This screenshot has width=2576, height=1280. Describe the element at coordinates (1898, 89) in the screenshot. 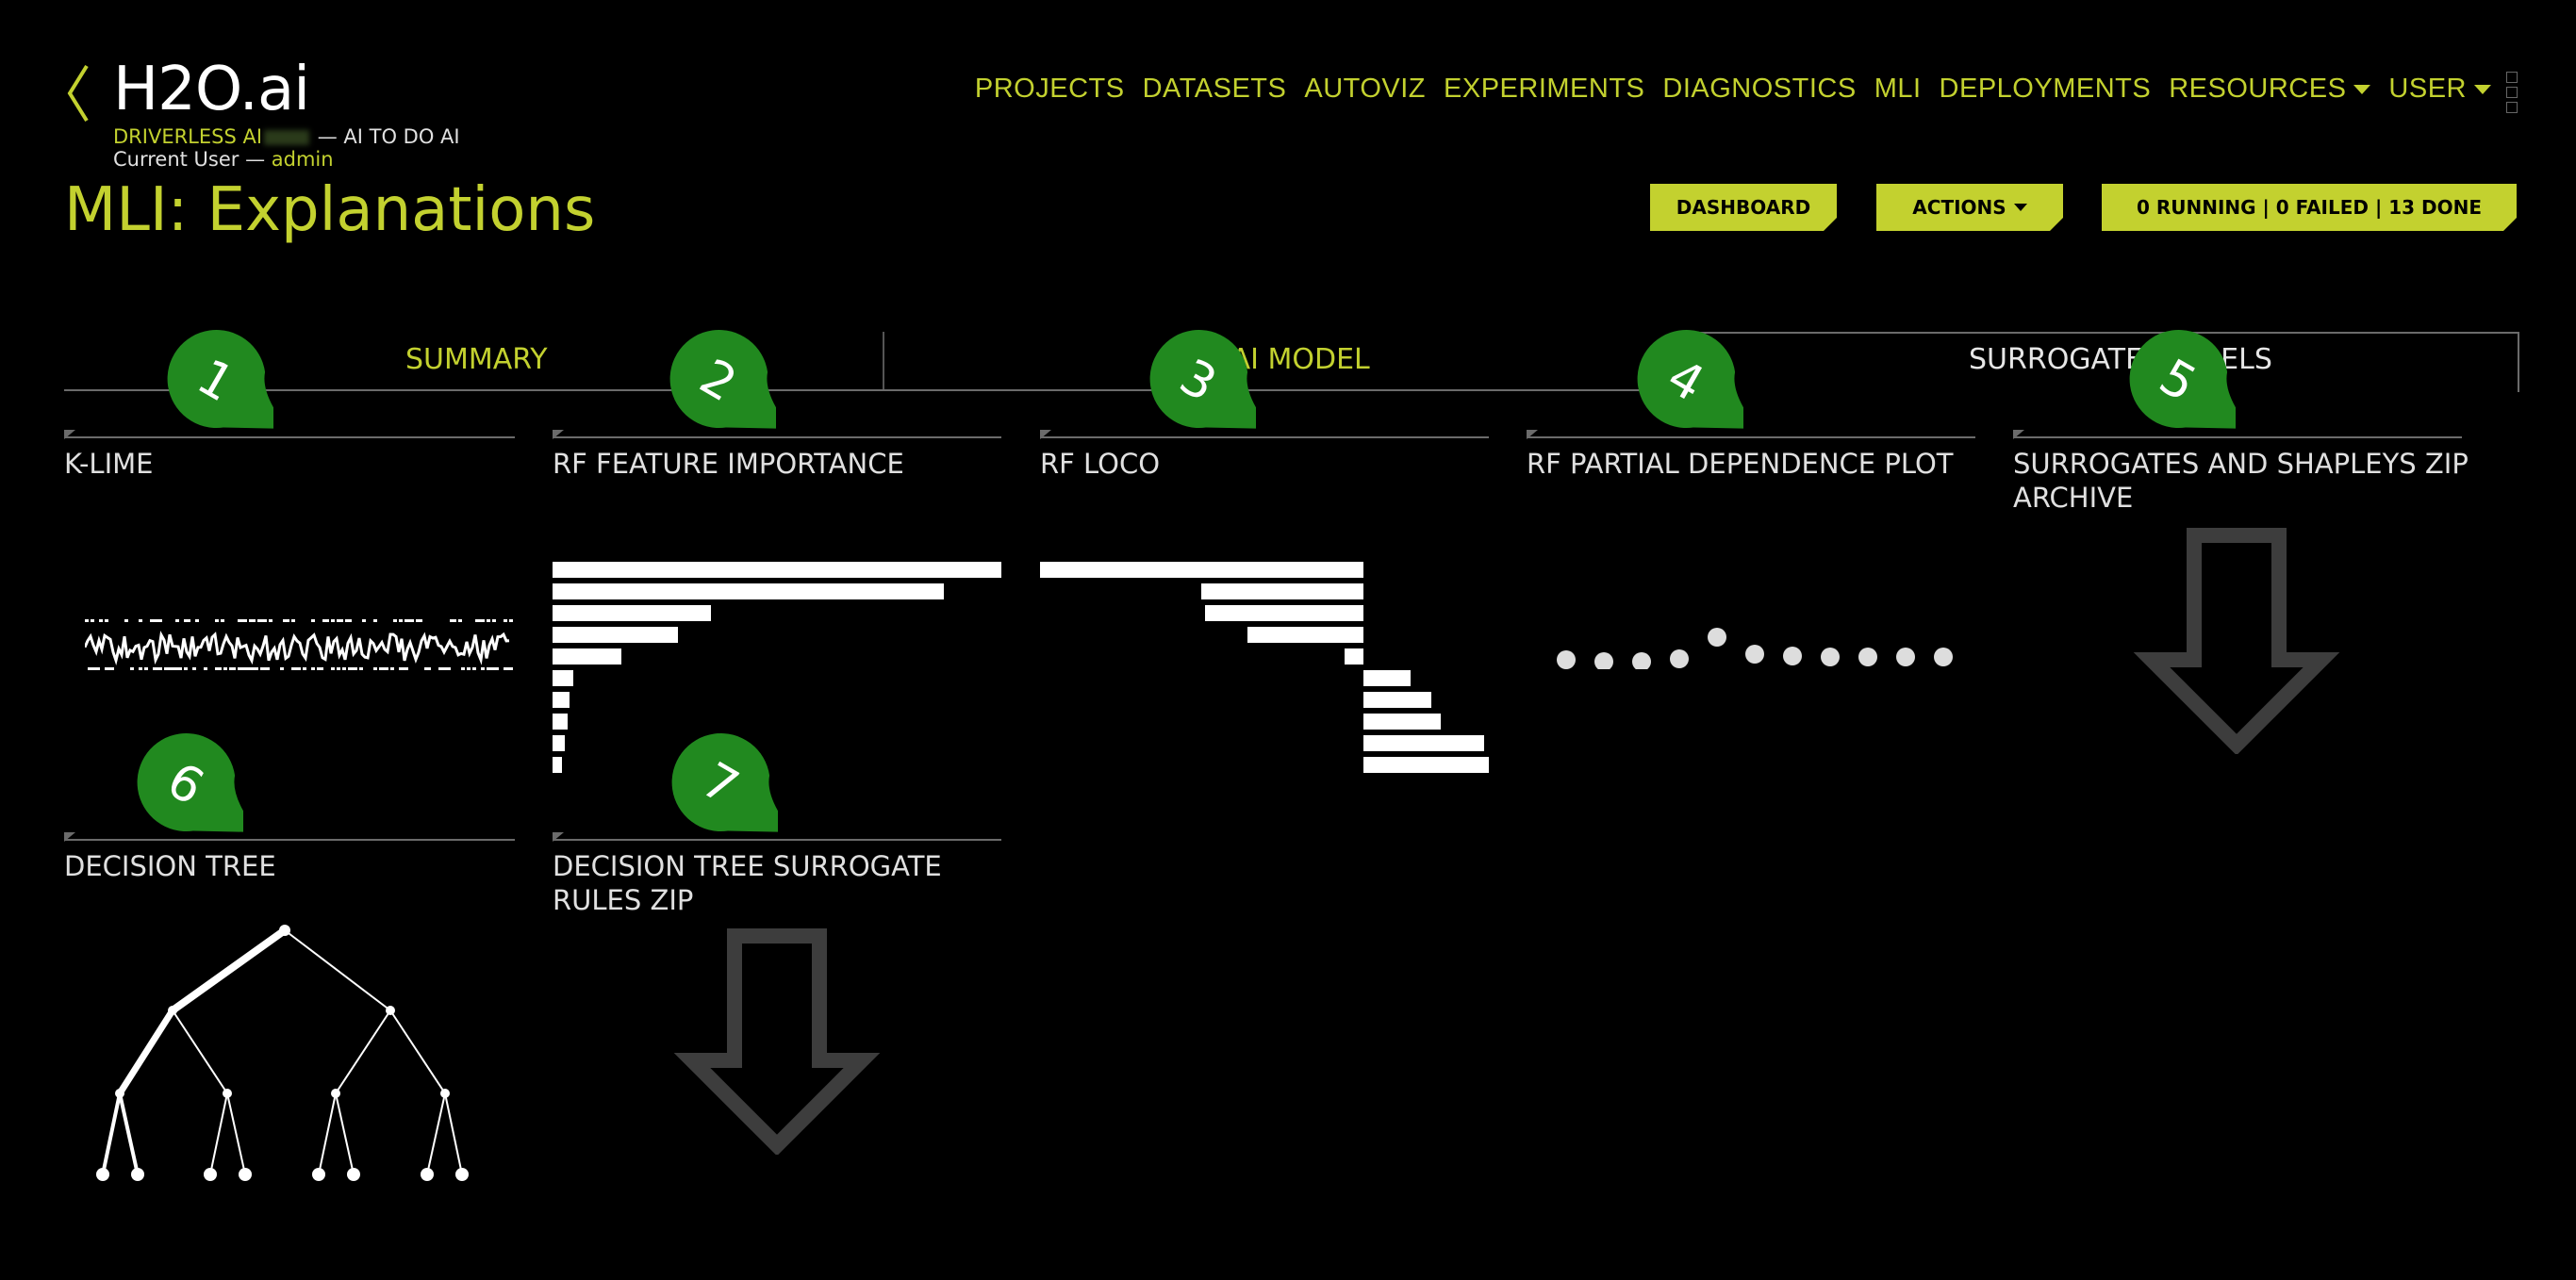

I see `nav-mli: MLI` at that location.